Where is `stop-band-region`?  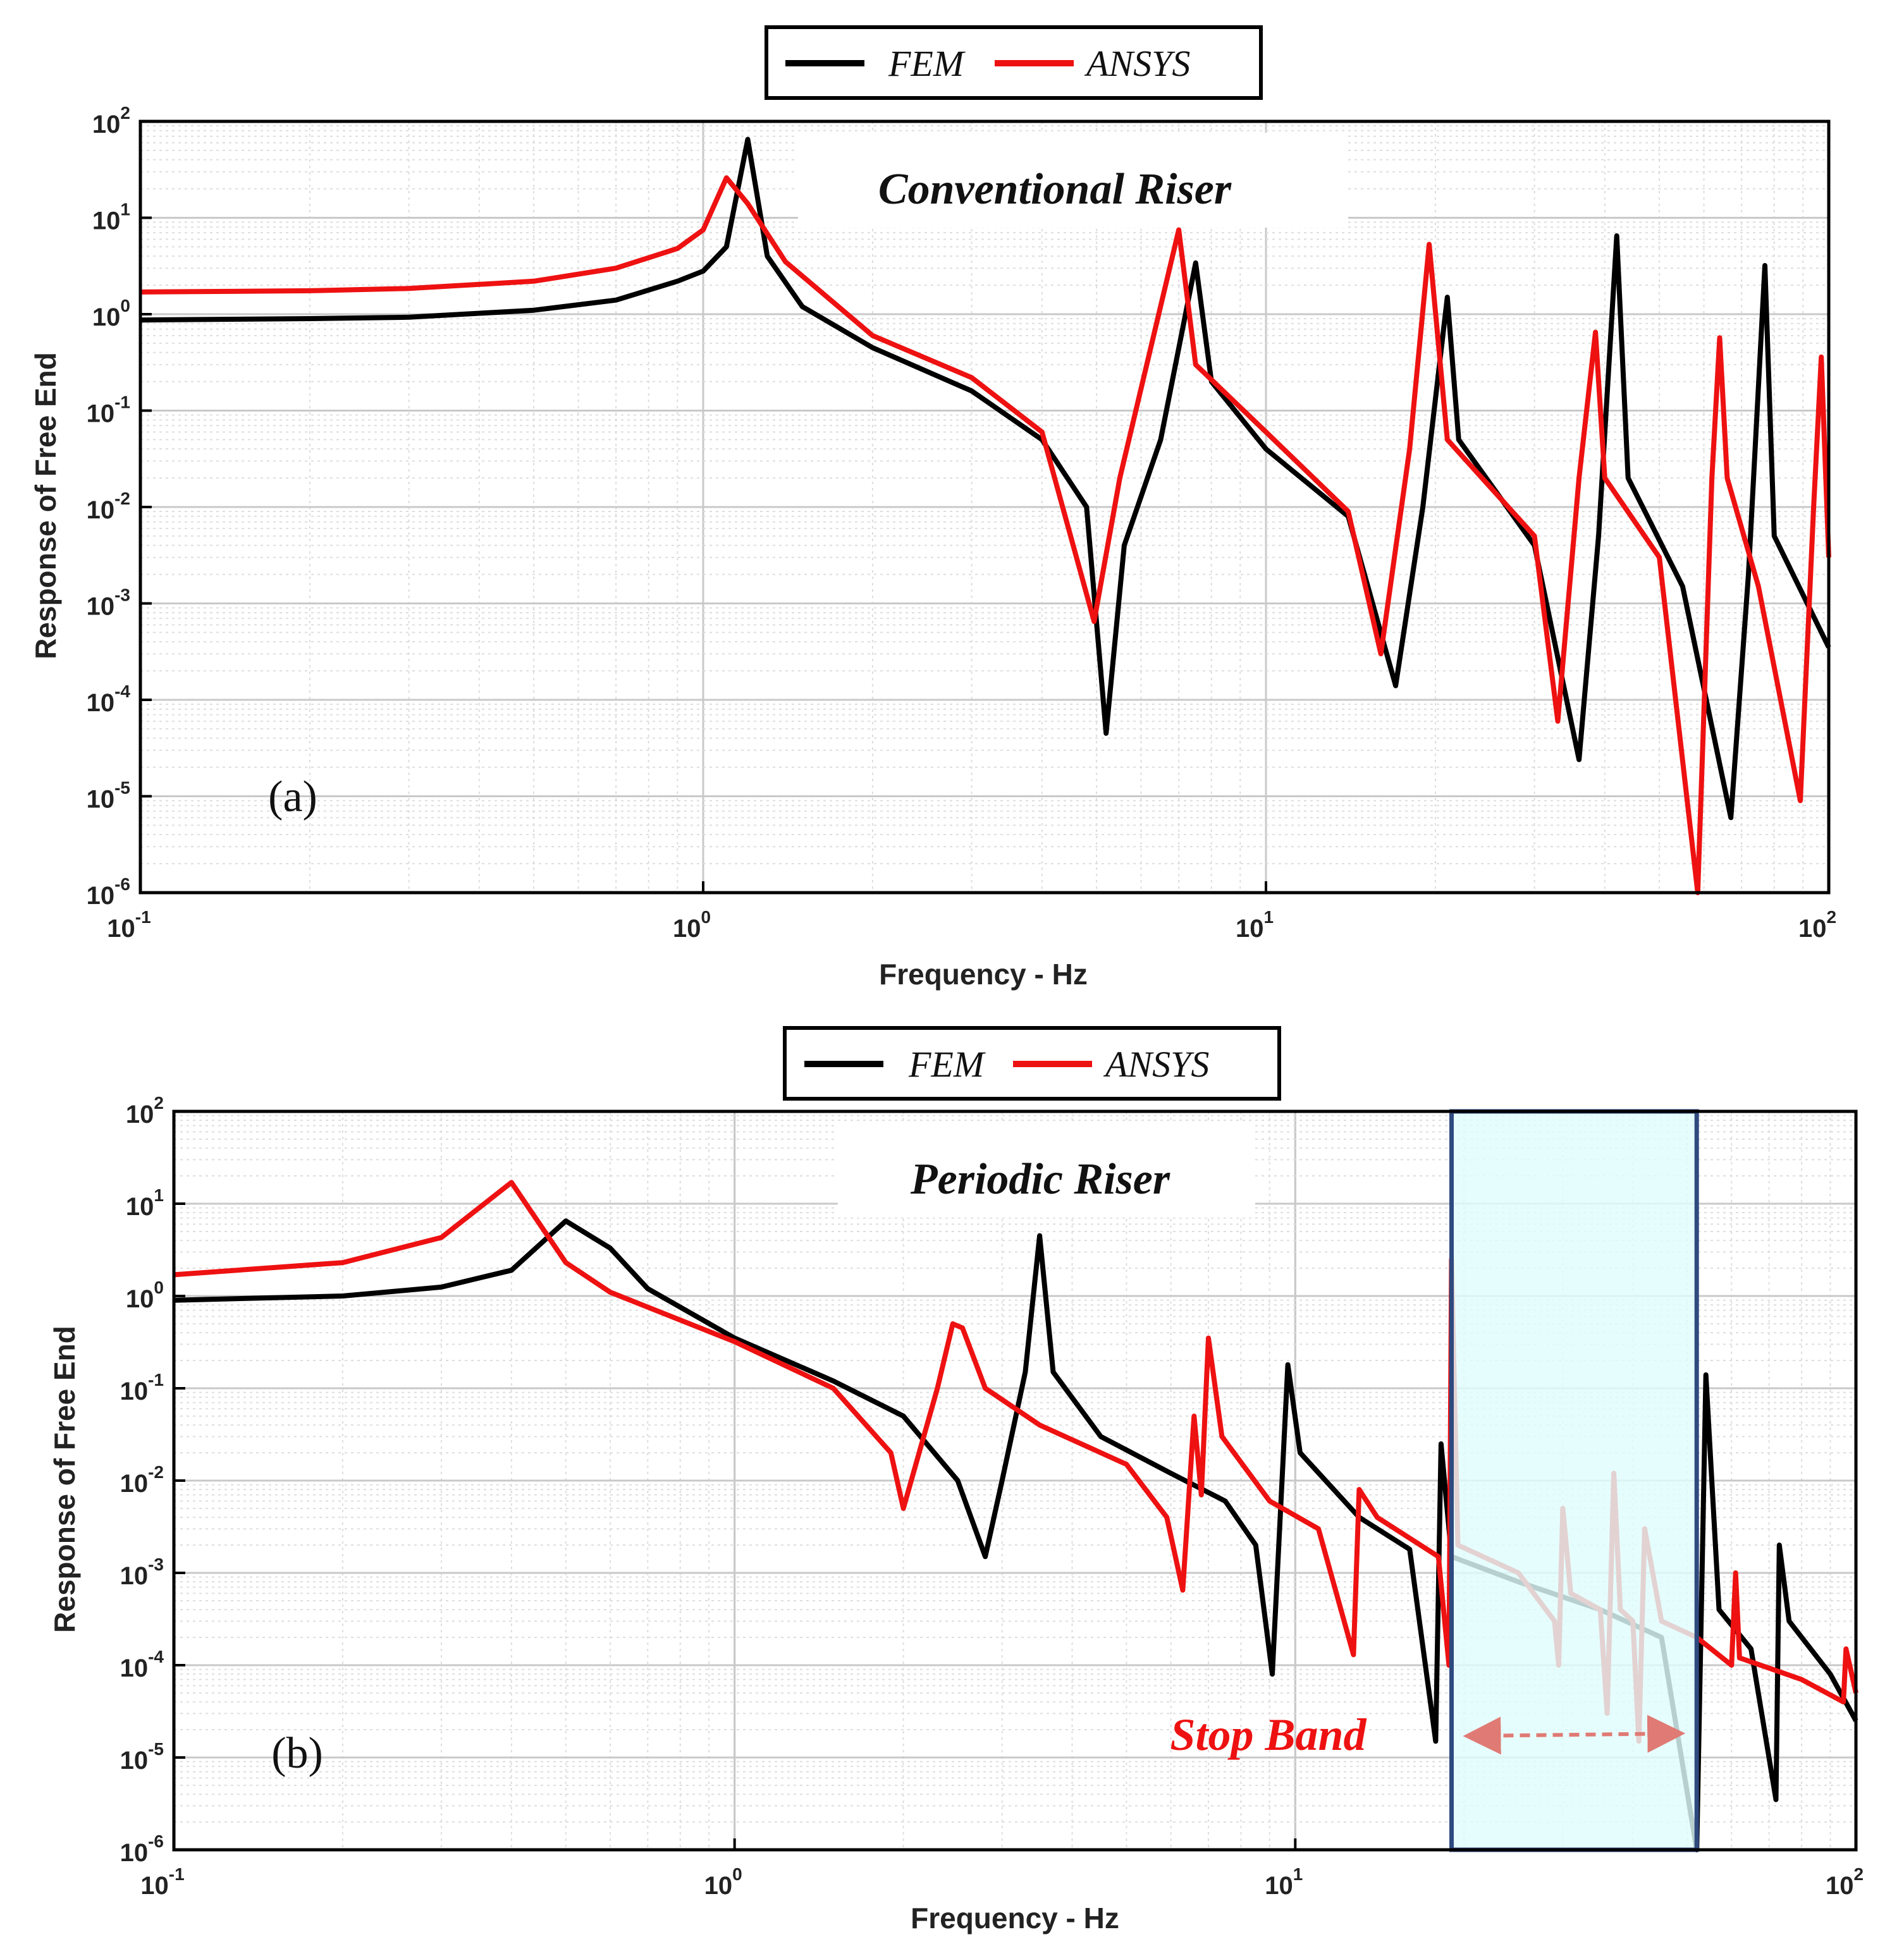 stop-band-region is located at coordinates (1574, 1480).